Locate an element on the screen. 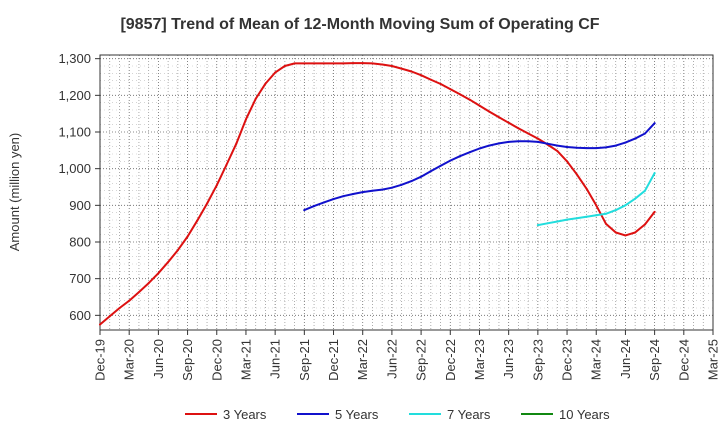 The width and height of the screenshot is (720, 440). x-tick-label: Jun-20 is located at coordinates (158, 359).